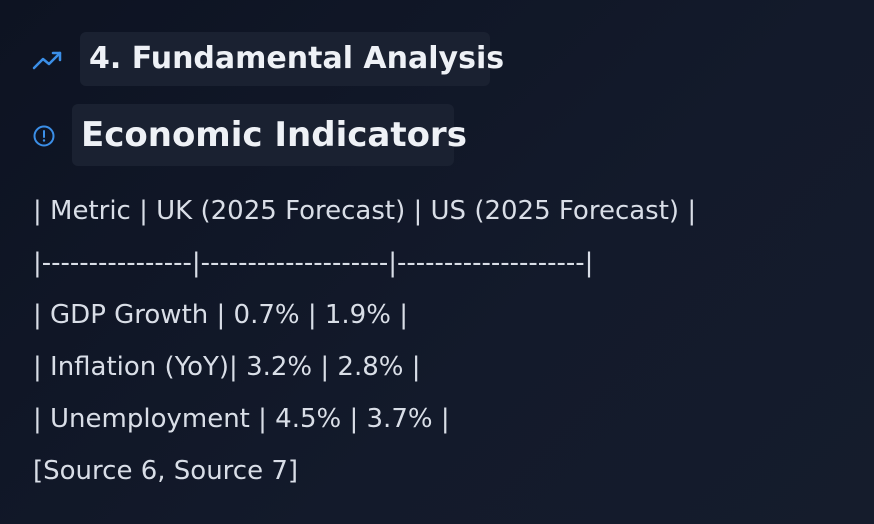 This screenshot has width=874, height=524. What do you see at coordinates (241, 419) in the screenshot?
I see `text-line: | Unemployment | 4.5% | 3.7% |` at bounding box center [241, 419].